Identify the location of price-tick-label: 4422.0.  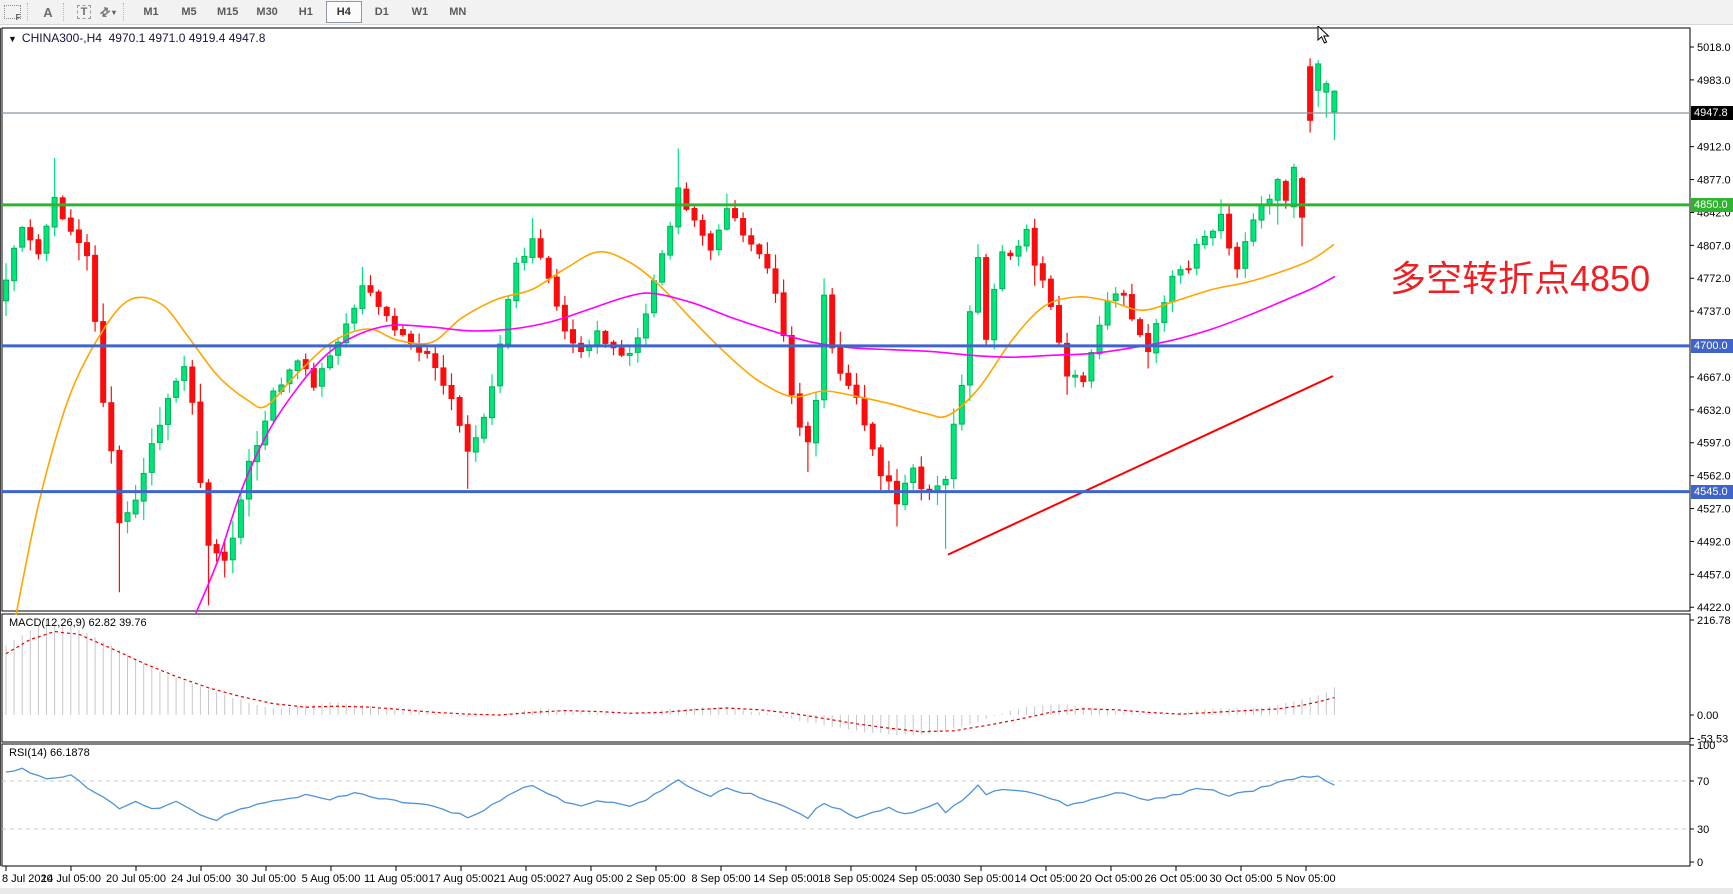
(1714, 608).